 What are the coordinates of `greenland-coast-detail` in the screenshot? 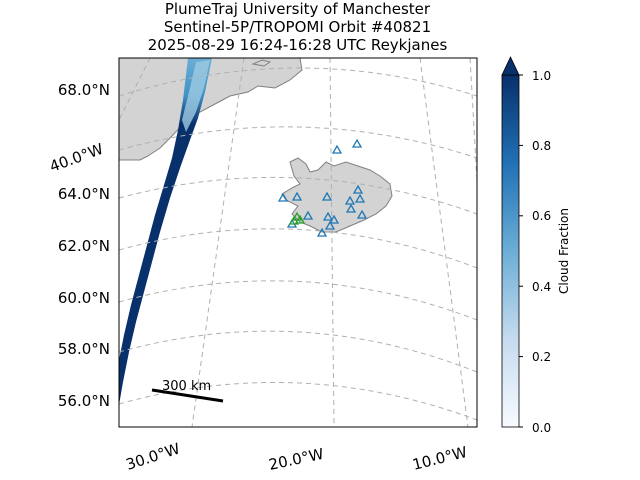 It's located at (261, 63).